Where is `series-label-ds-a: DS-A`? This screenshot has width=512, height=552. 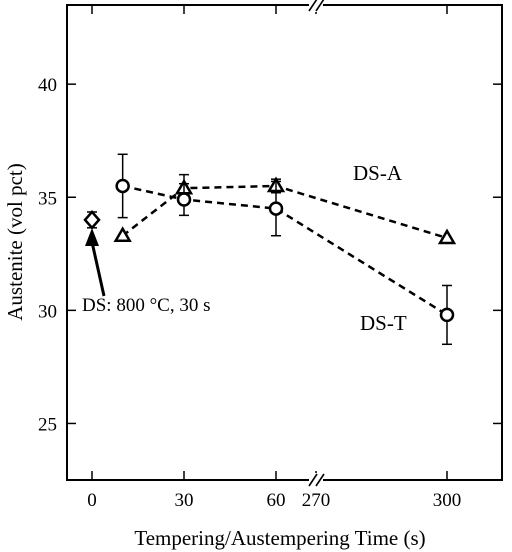
series-label-ds-a: DS-A is located at coordinates (378, 173).